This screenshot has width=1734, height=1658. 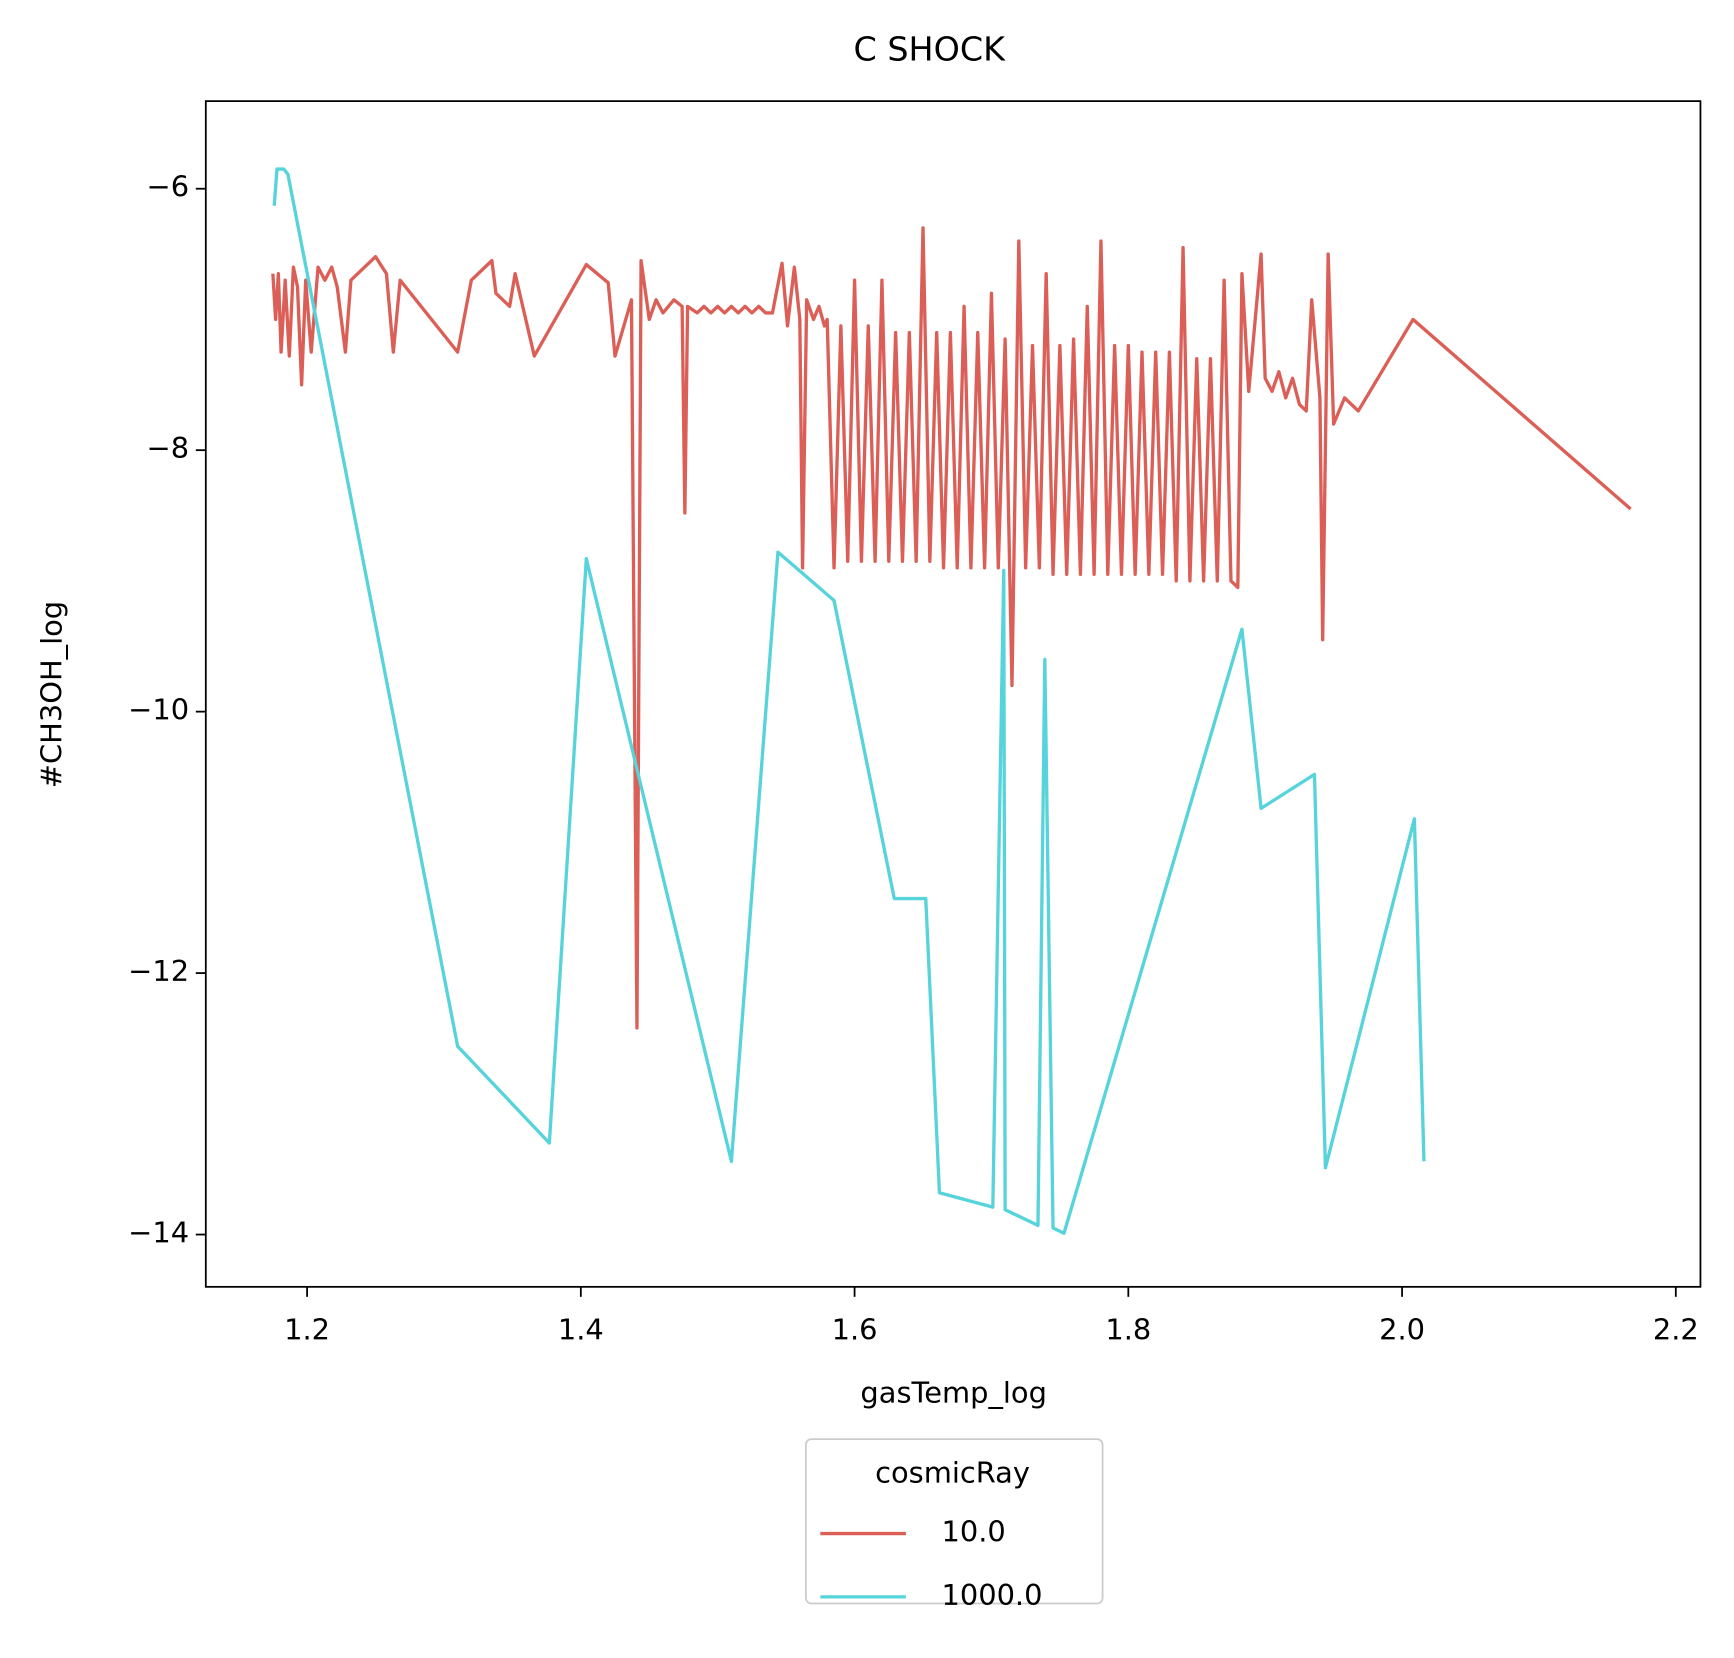 I want to click on legend-box, so click(x=954, y=1521).